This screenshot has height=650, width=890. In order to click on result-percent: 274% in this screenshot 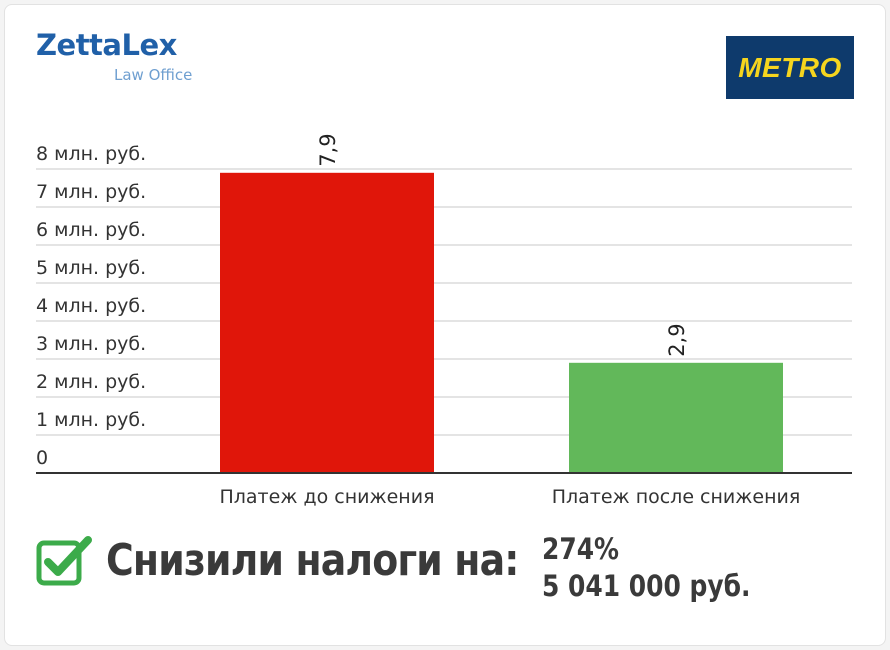, I will do `click(581, 549)`.